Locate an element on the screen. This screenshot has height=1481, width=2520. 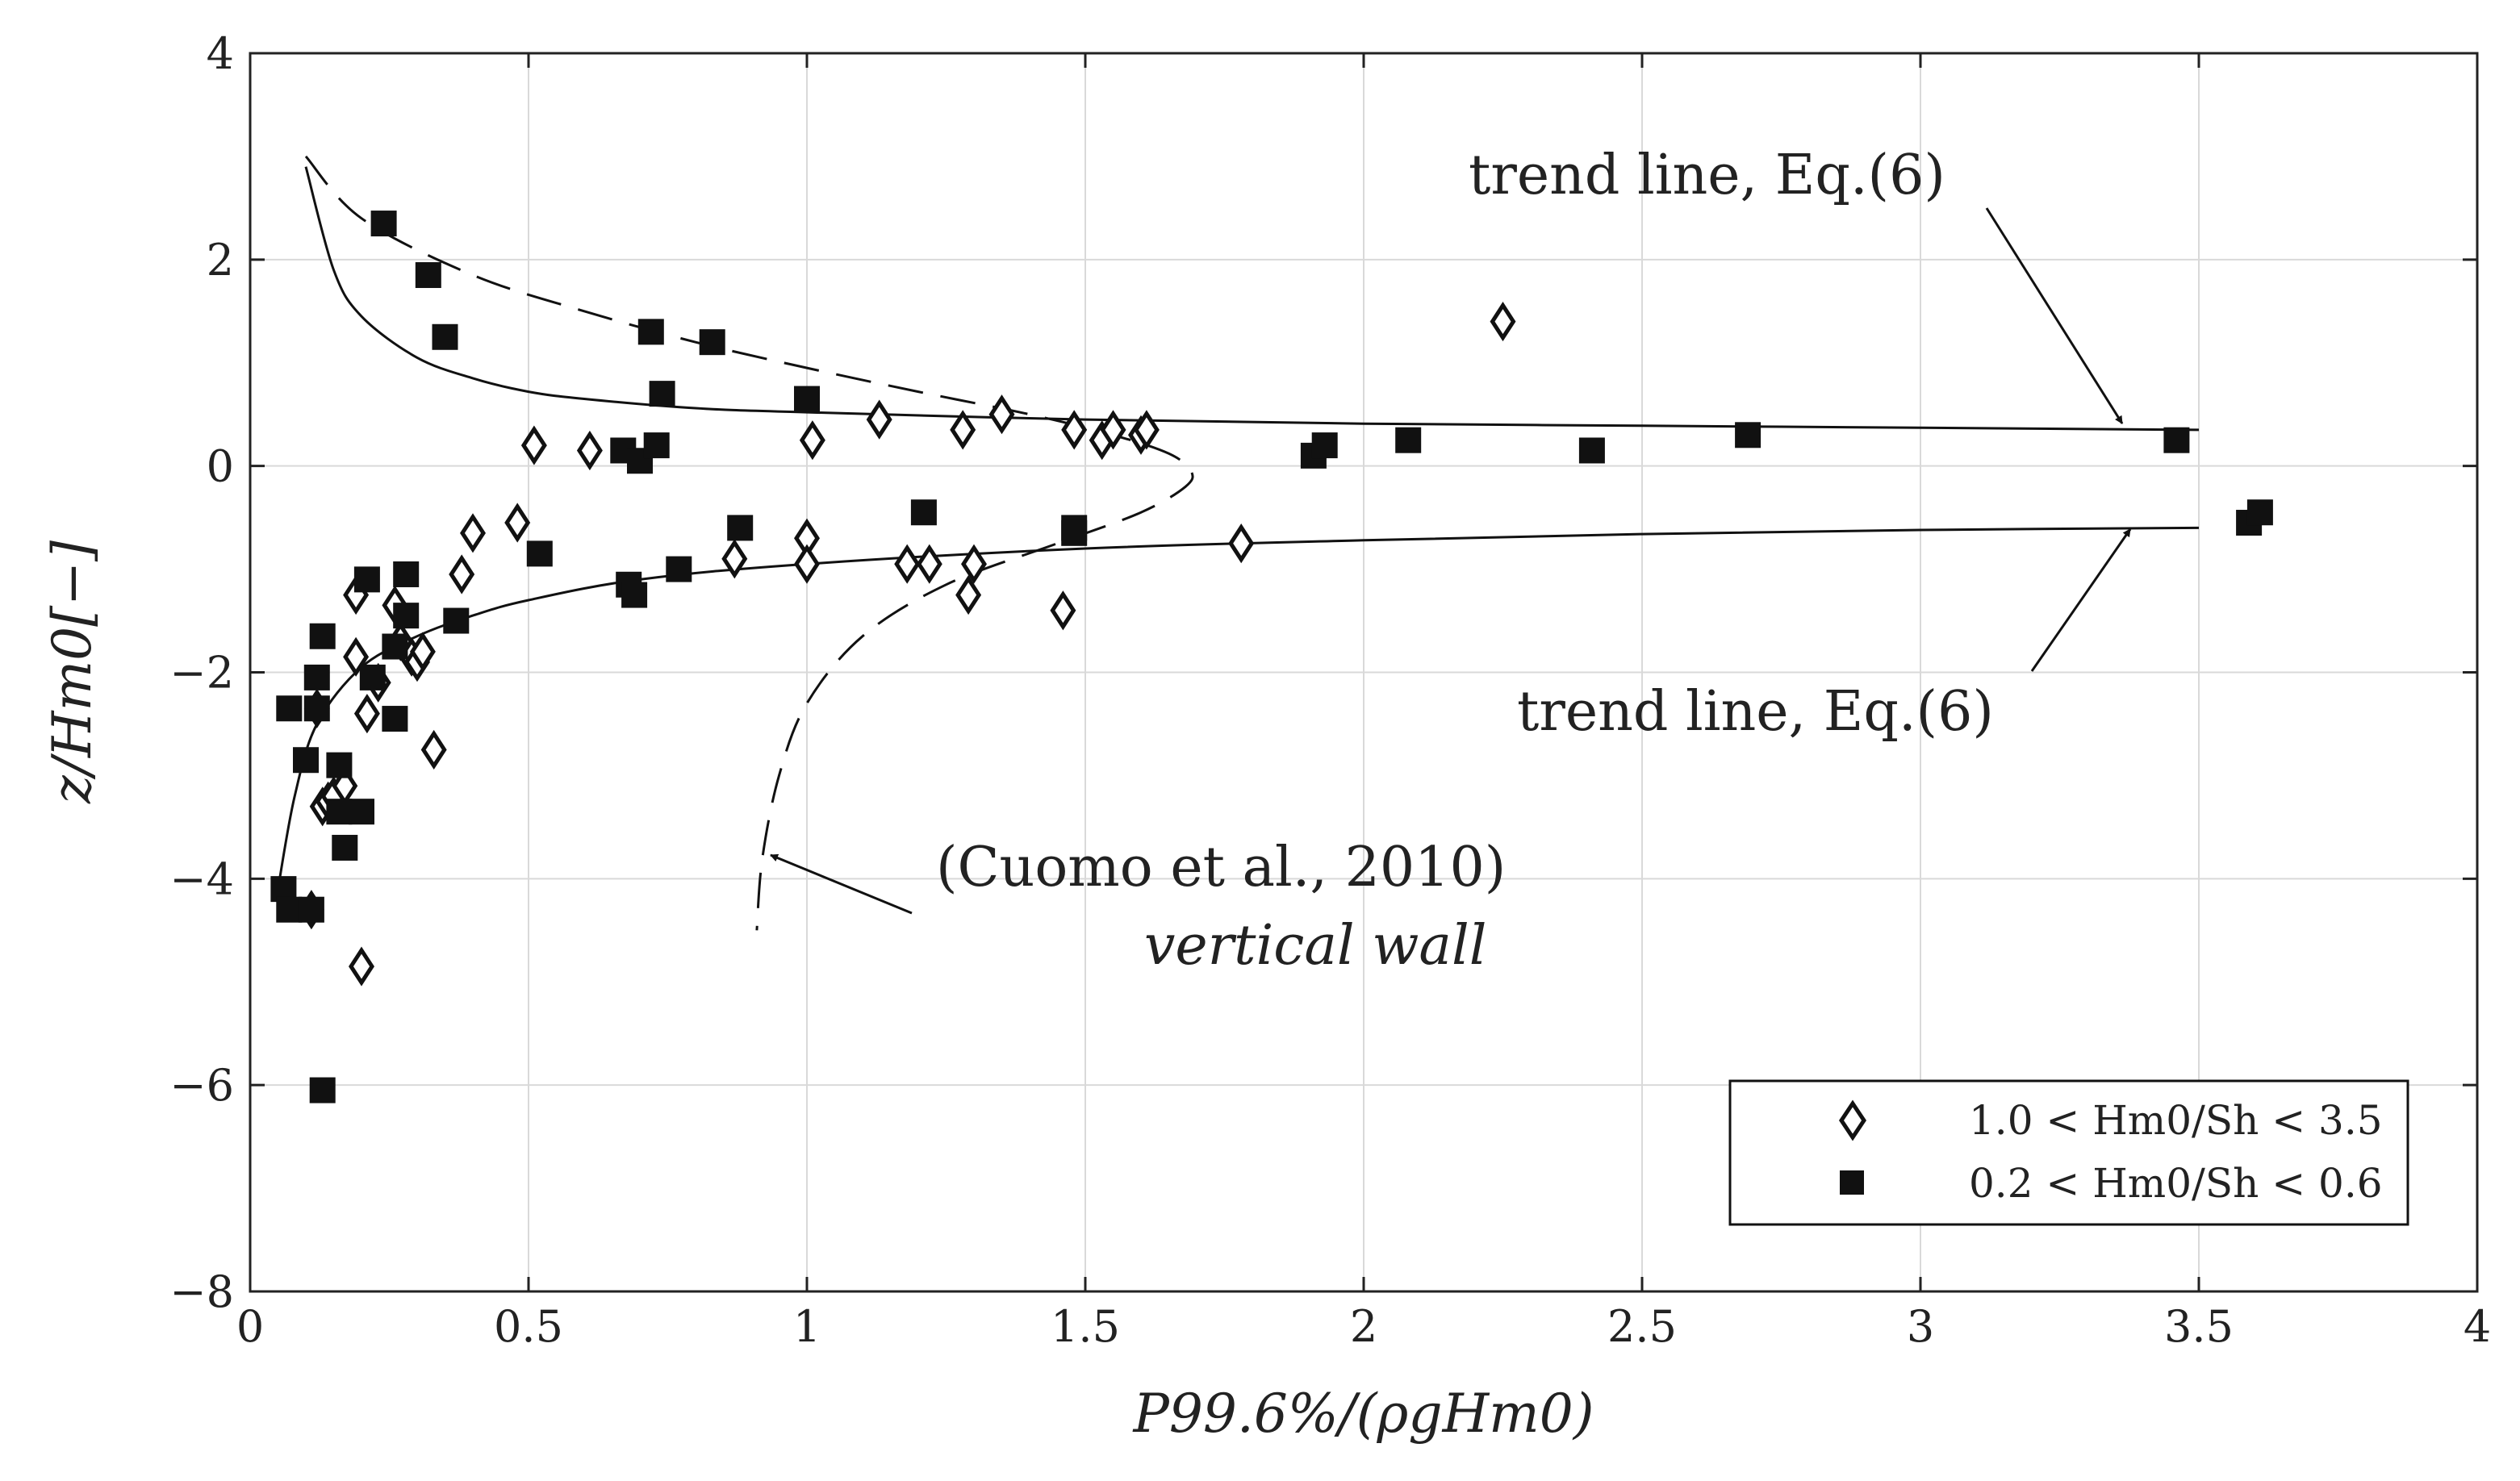
x-tick-label: 2.5 is located at coordinates (1642, 1326).